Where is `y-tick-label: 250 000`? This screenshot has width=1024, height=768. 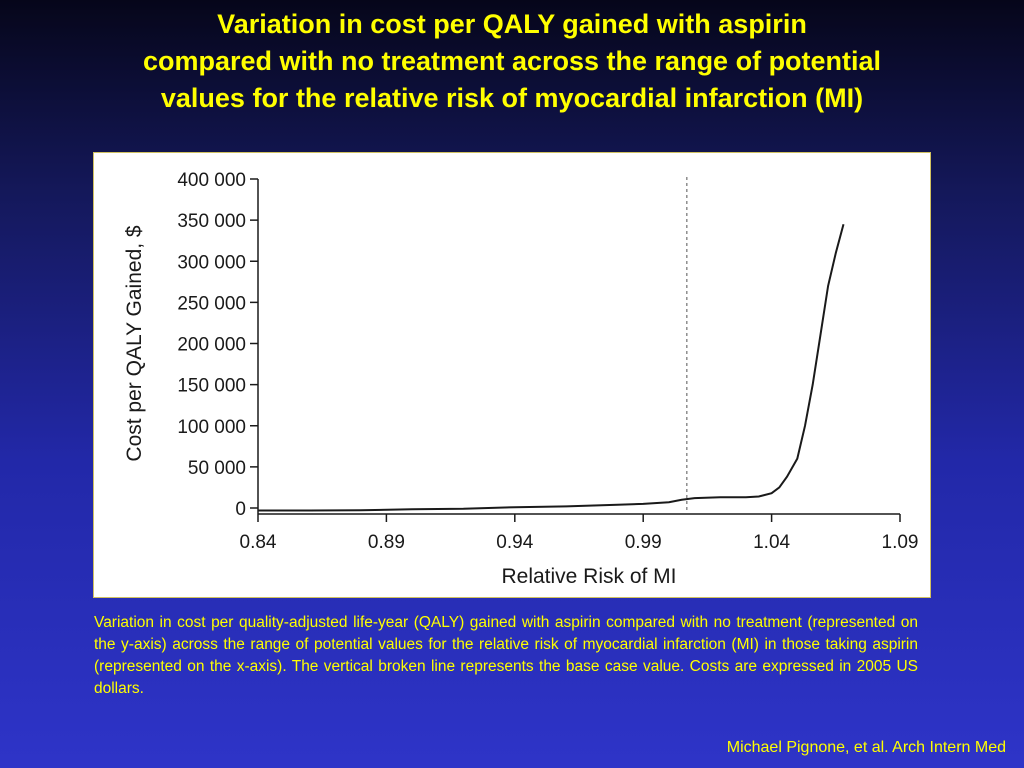 y-tick-label: 250 000 is located at coordinates (211, 303).